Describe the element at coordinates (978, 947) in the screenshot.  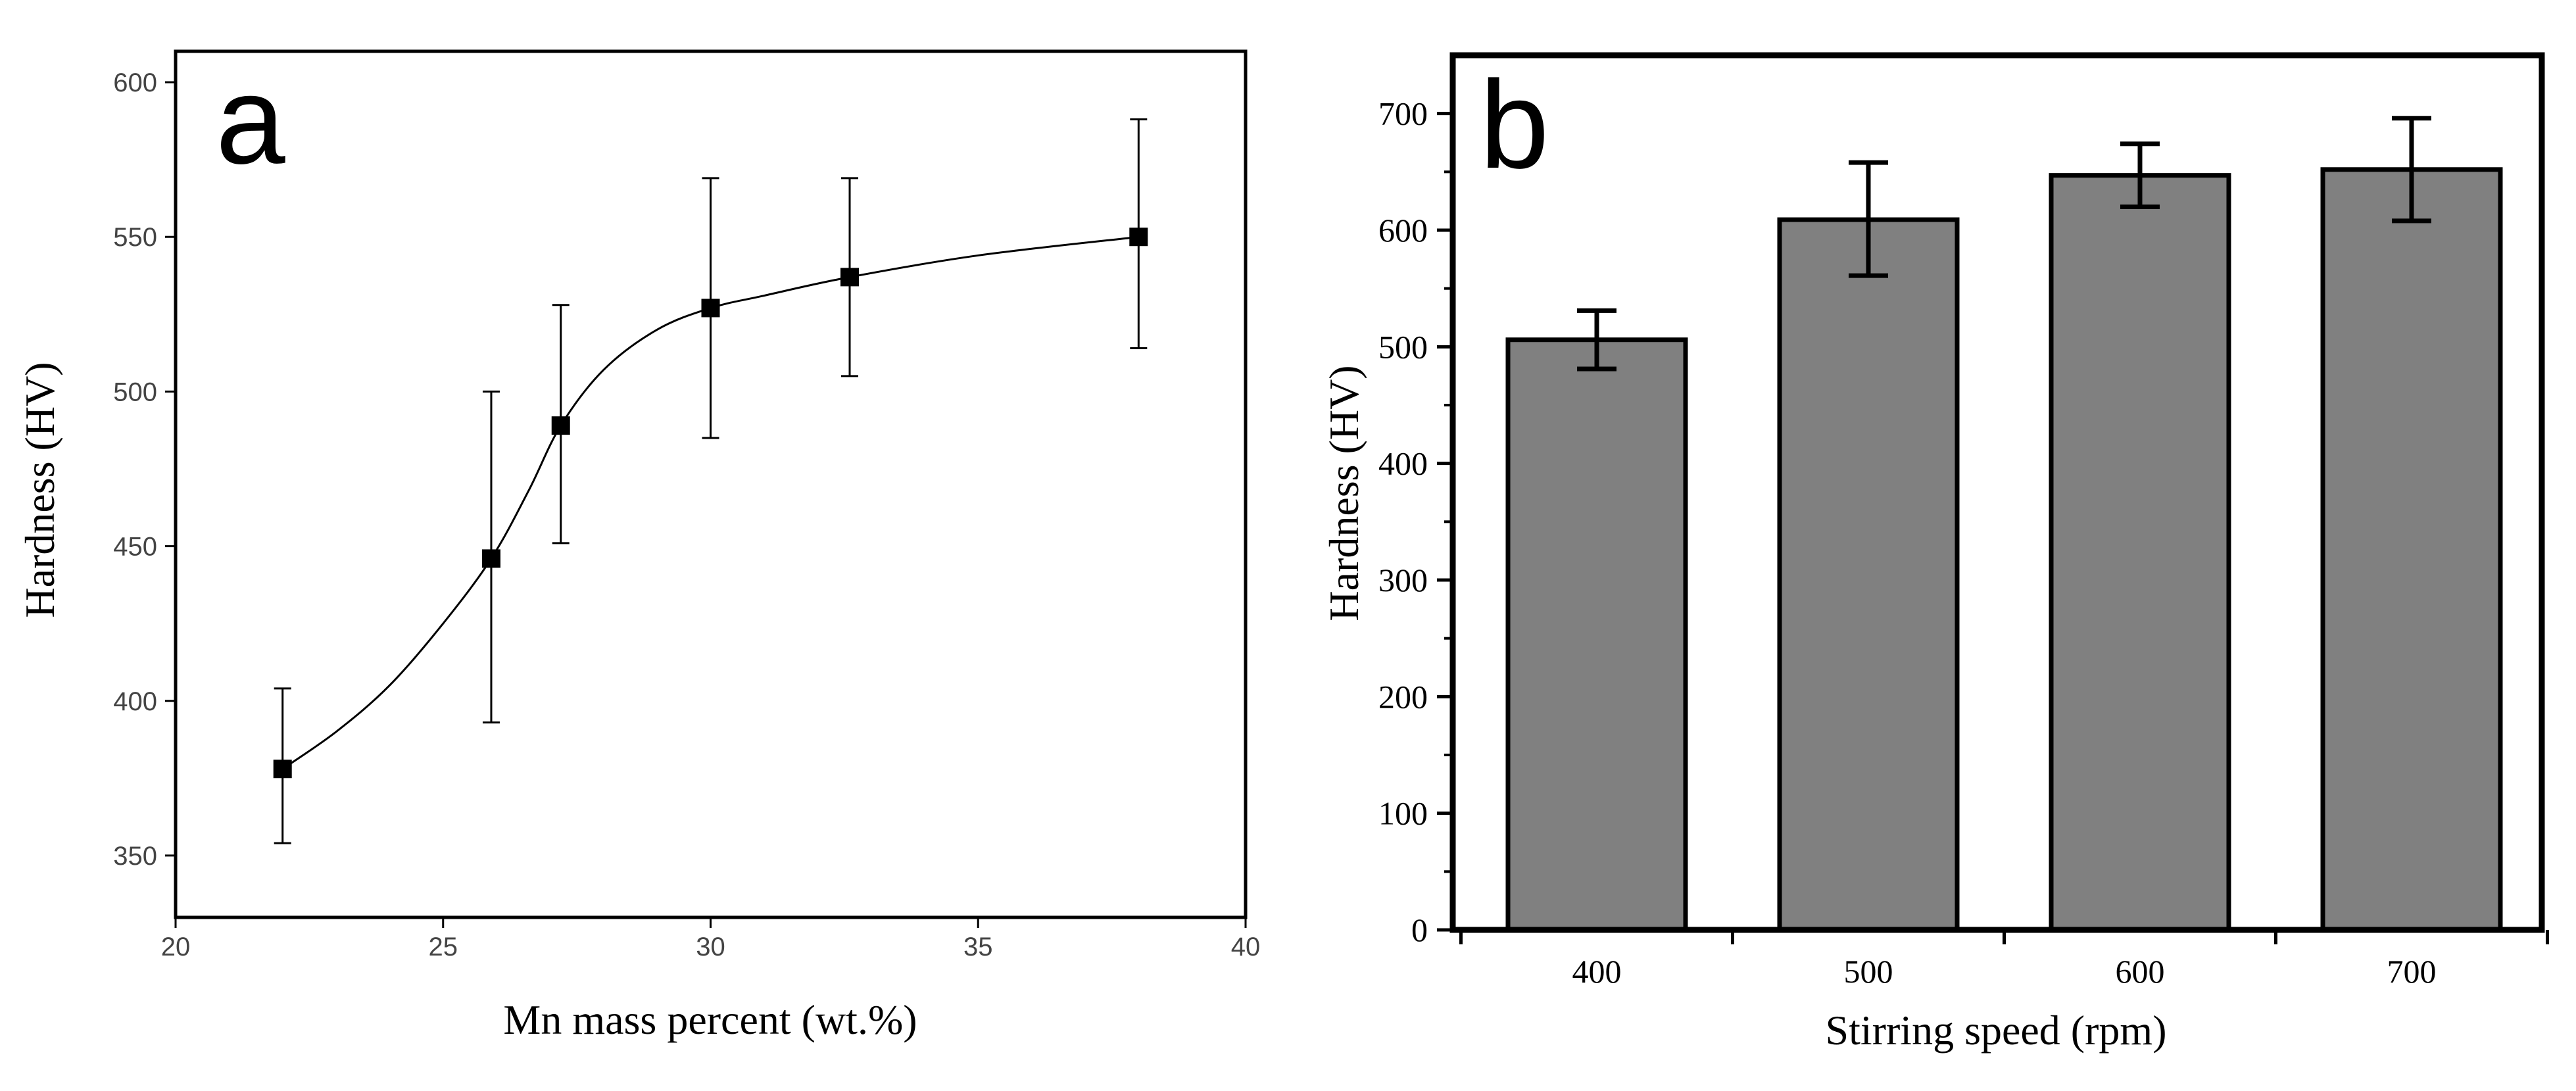
I see `panel-a-x-tick-label: 35` at that location.